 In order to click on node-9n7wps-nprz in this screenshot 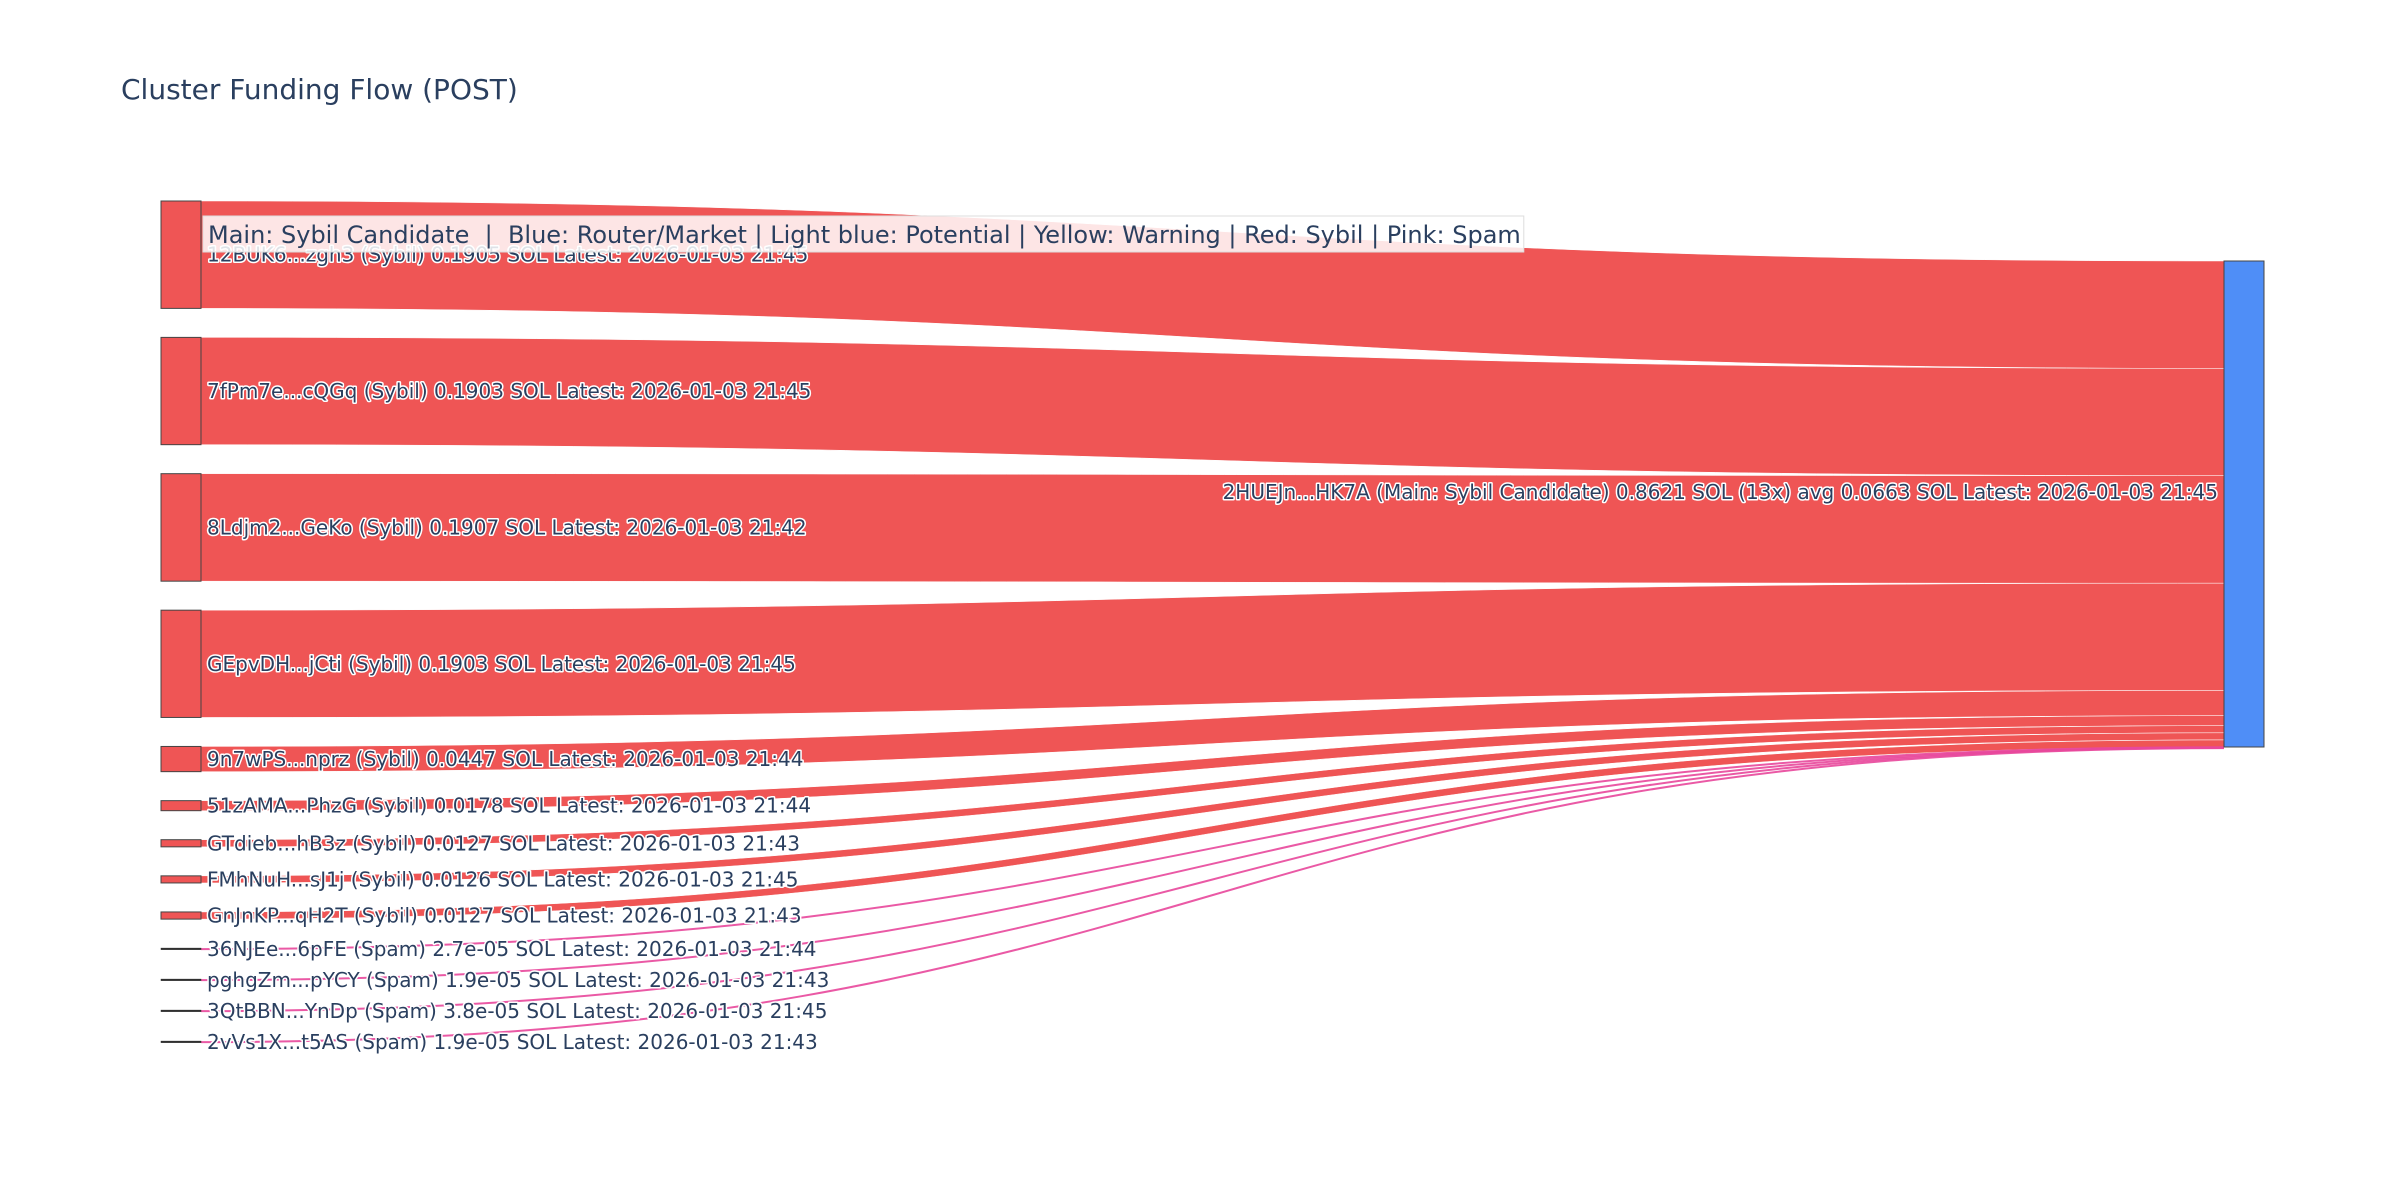, I will do `click(181, 759)`.